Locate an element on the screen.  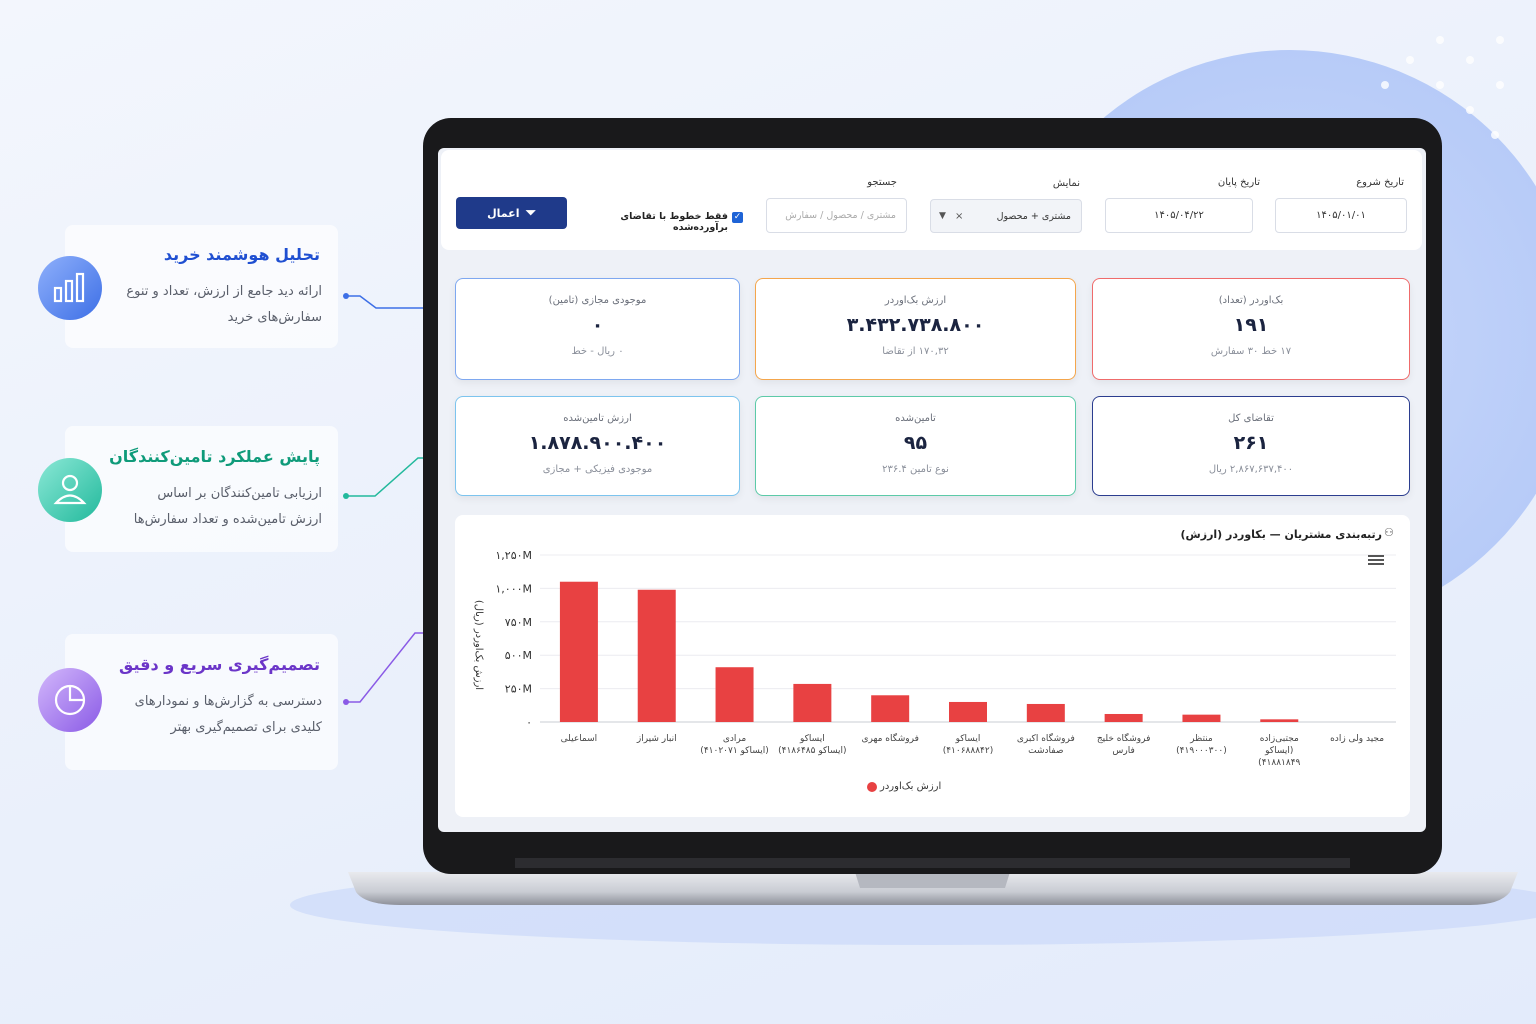
kpi-value: ۹۵ is located at coordinates (915, 443).